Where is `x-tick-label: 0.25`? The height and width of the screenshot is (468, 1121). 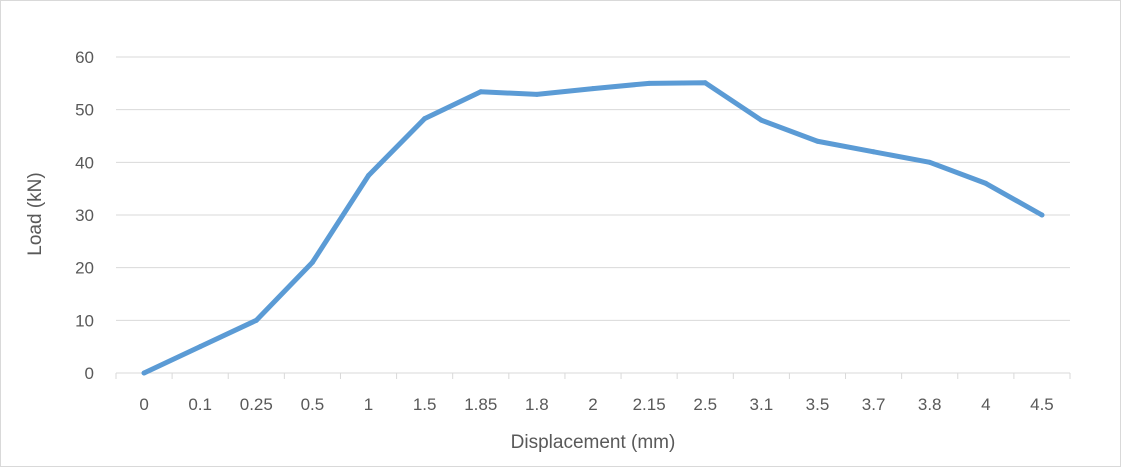
x-tick-label: 0.25 is located at coordinates (256, 404).